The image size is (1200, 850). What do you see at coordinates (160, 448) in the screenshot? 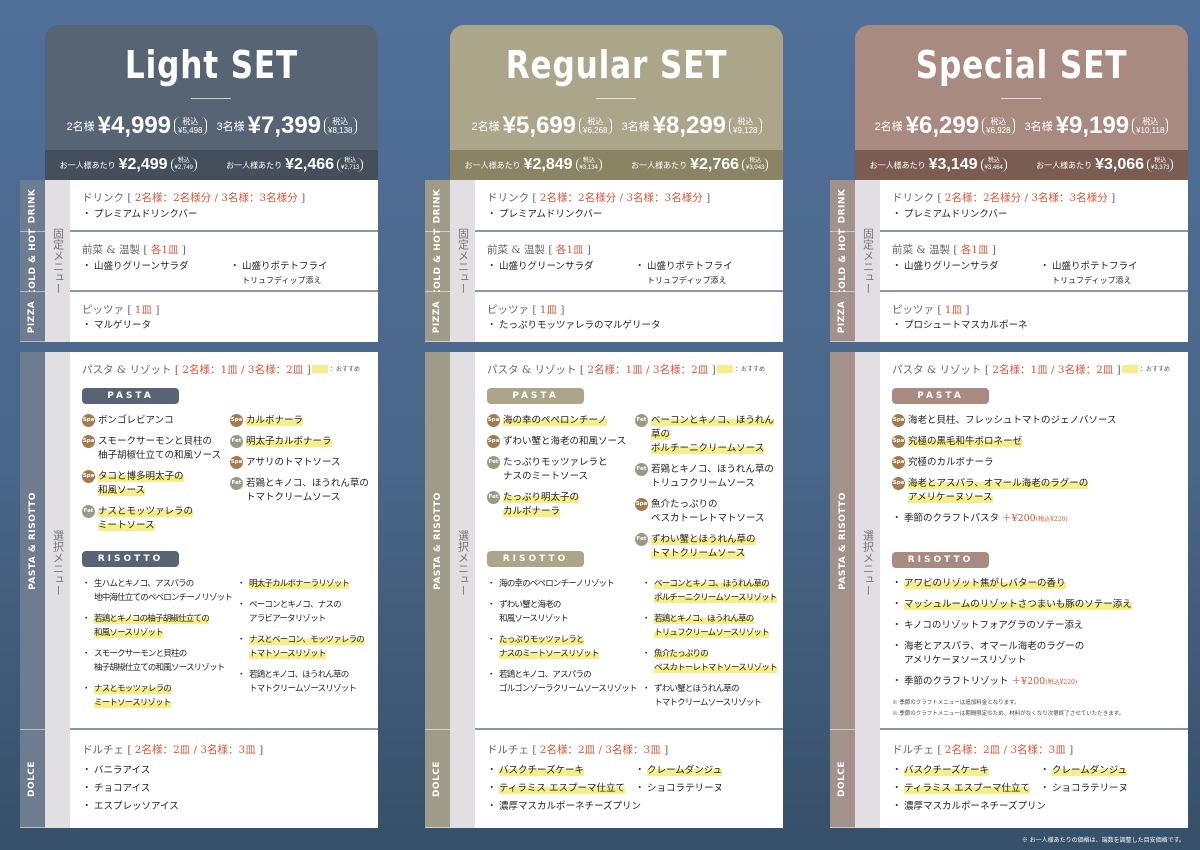
I see `menu-item-name: スモークサーモンと貝柱の 柚子胡椒仕立ての和風ソース` at bounding box center [160, 448].